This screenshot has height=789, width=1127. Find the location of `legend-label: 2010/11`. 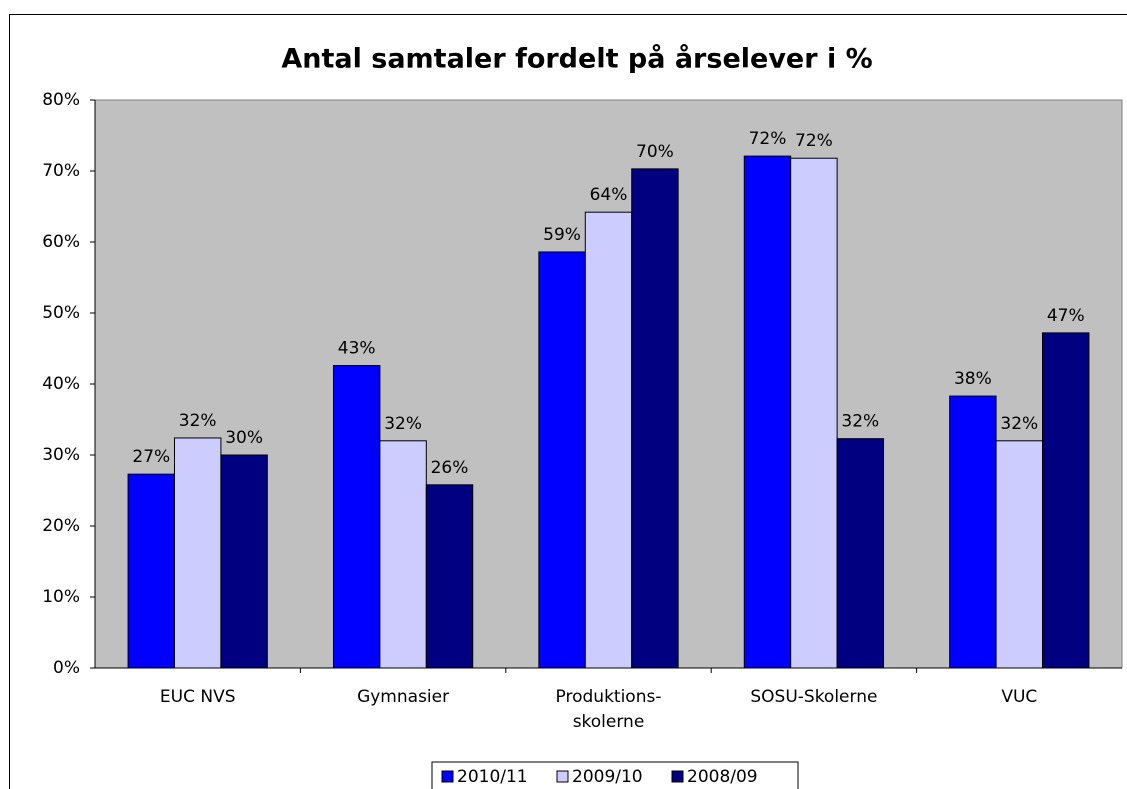

legend-label: 2010/11 is located at coordinates (492, 777).